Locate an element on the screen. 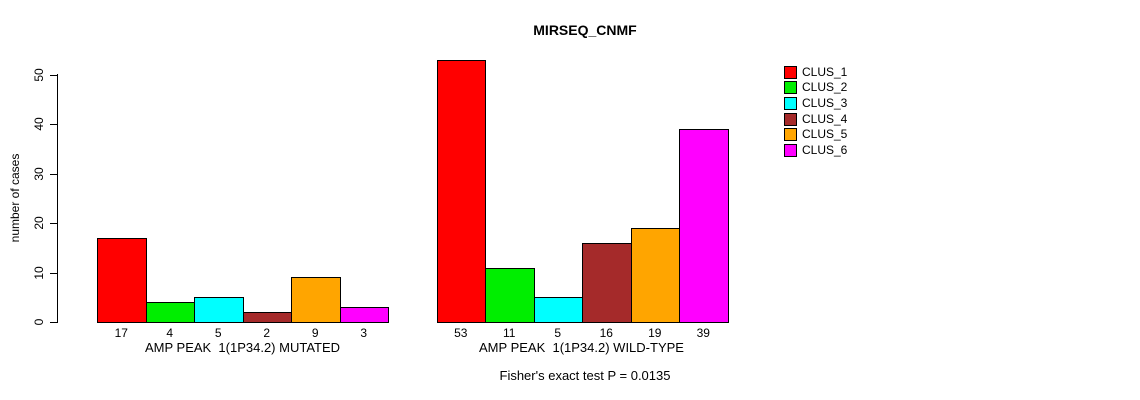  y-tick-label: 50 is located at coordinates (39, 74).